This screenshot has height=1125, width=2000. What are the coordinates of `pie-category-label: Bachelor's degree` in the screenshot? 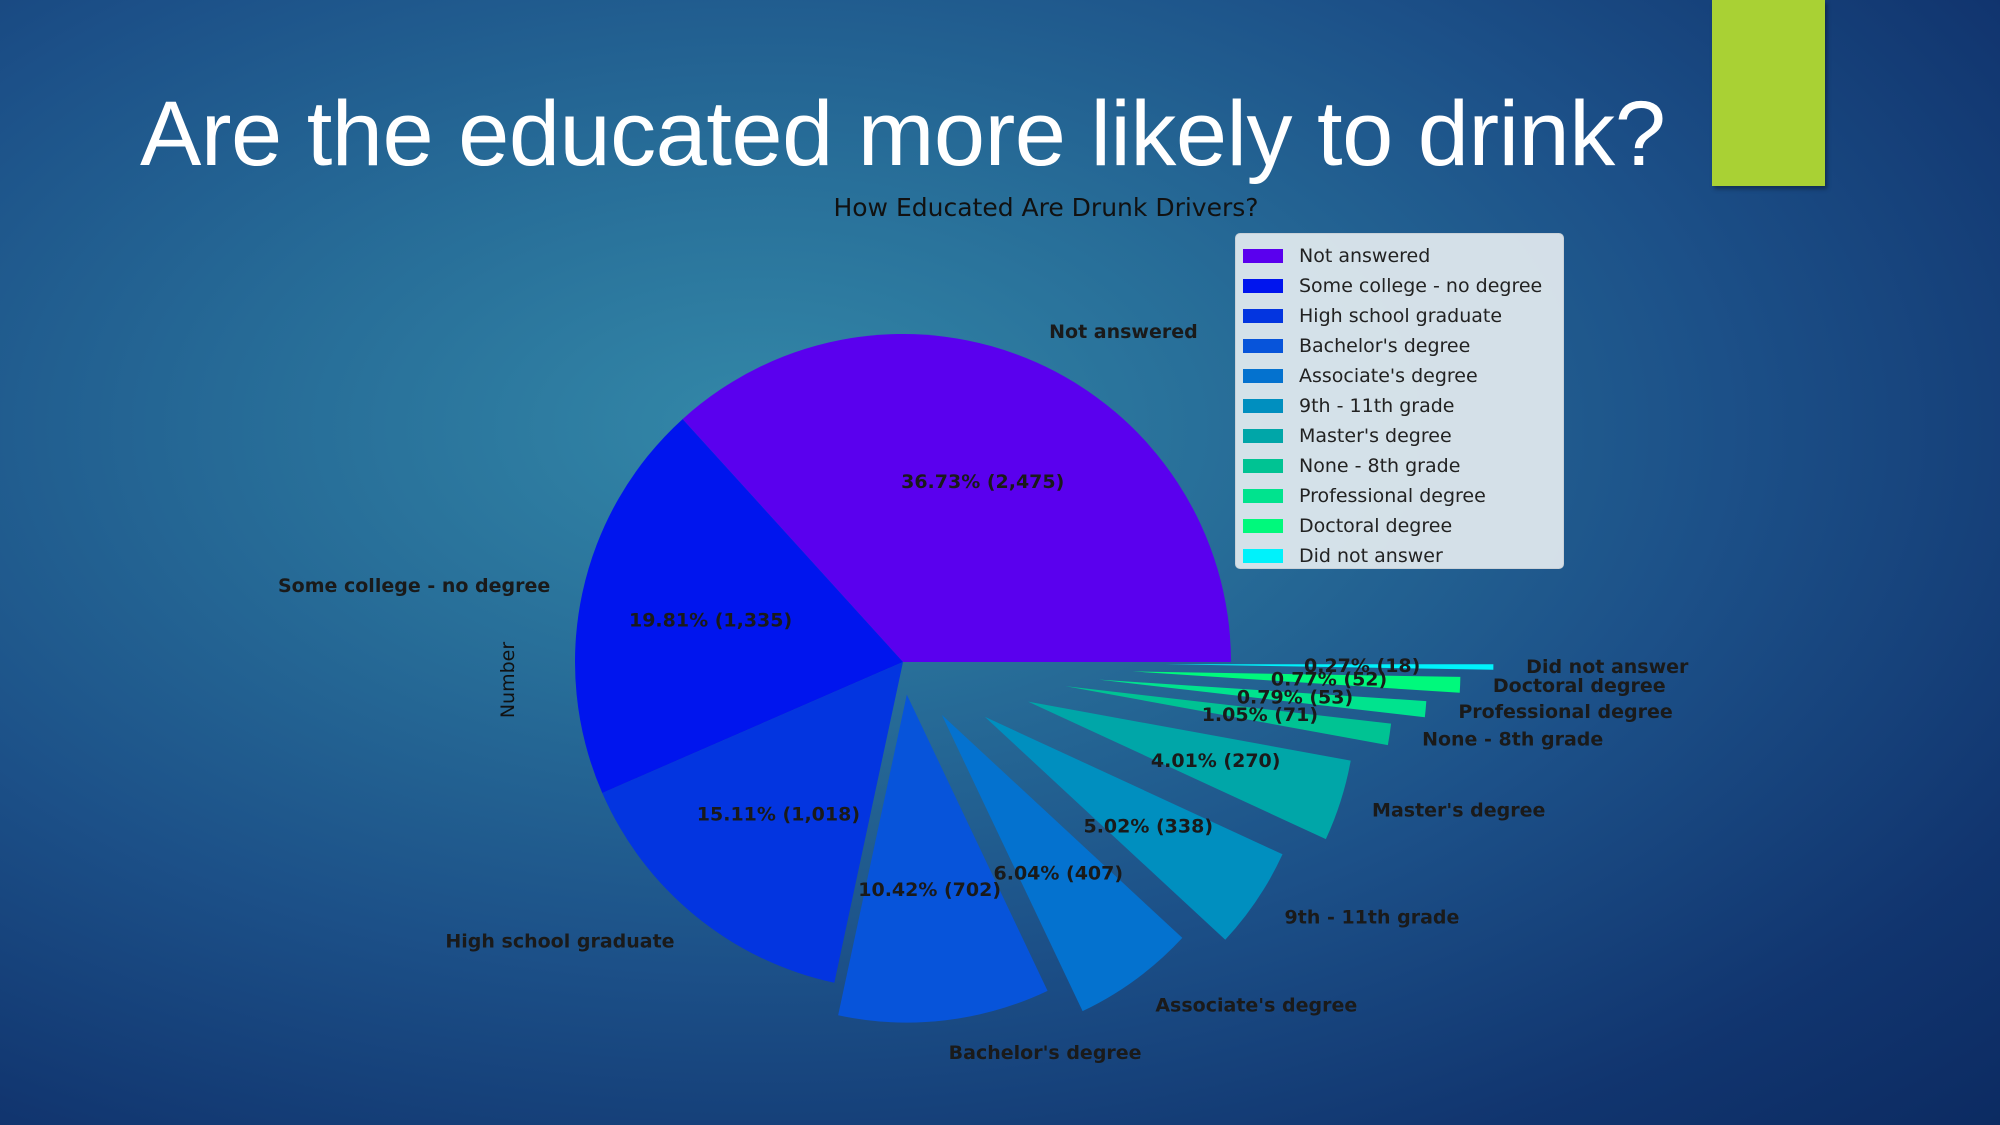 It's located at (1045, 1053).